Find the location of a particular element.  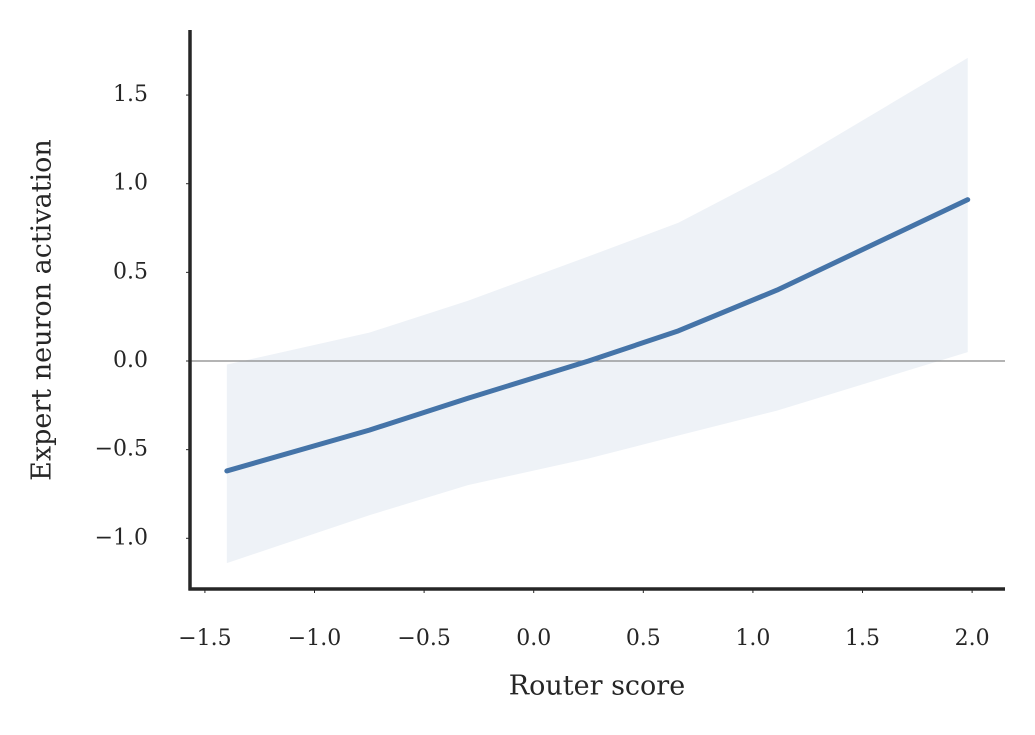

y-axis-label: Expert neuron activation is located at coordinates (42, 310).